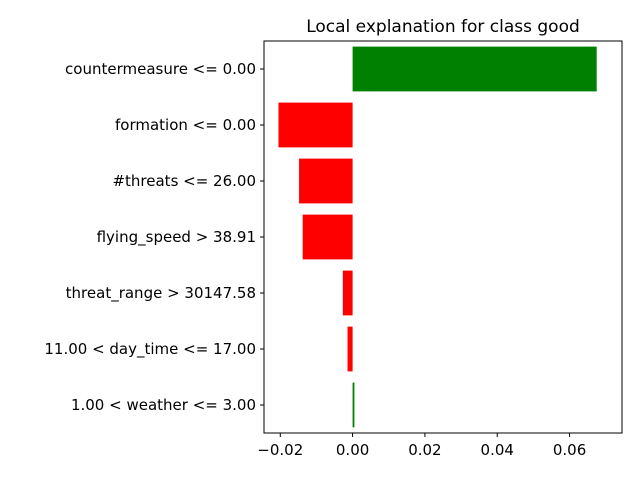 The width and height of the screenshot is (640, 480). Describe the element at coordinates (184, 181) in the screenshot. I see `category-label: #threats <= 26.00` at that location.